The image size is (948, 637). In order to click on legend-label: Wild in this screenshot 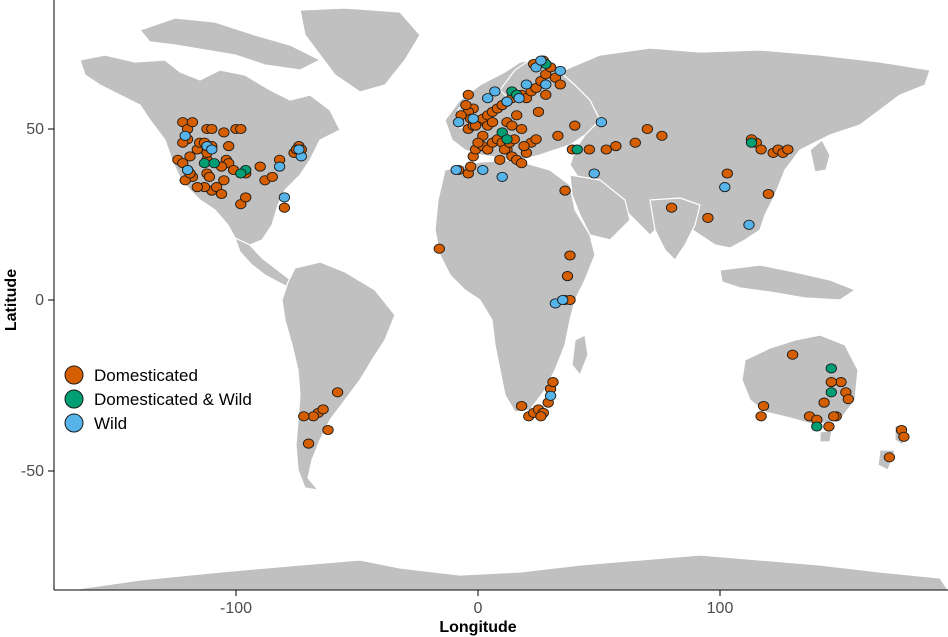, I will do `click(110, 423)`.